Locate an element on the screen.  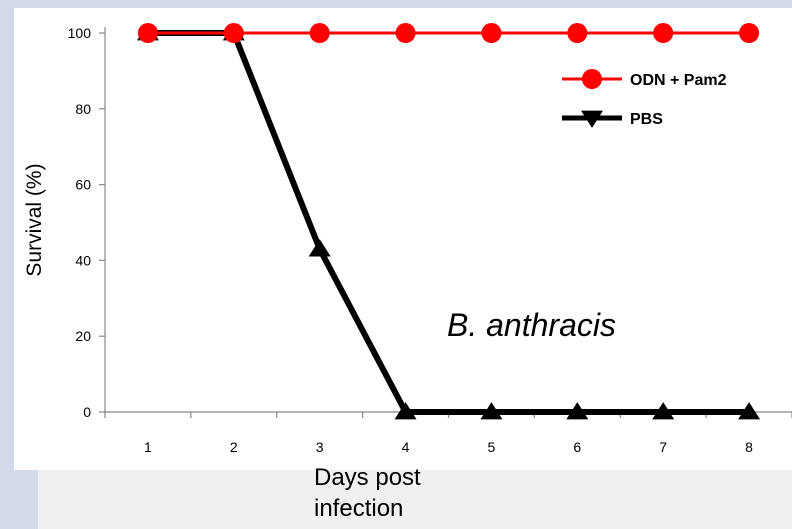
y-tick-label-60: 60 is located at coordinates (83, 185).